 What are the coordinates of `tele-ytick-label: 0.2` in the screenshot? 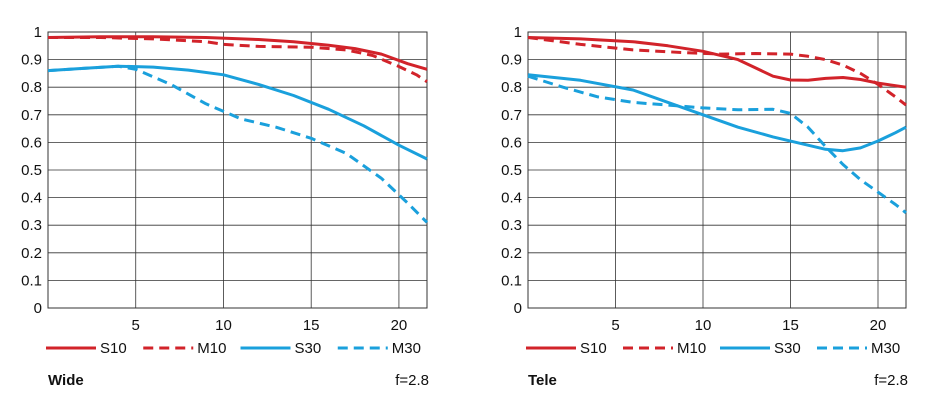 It's located at (511, 253).